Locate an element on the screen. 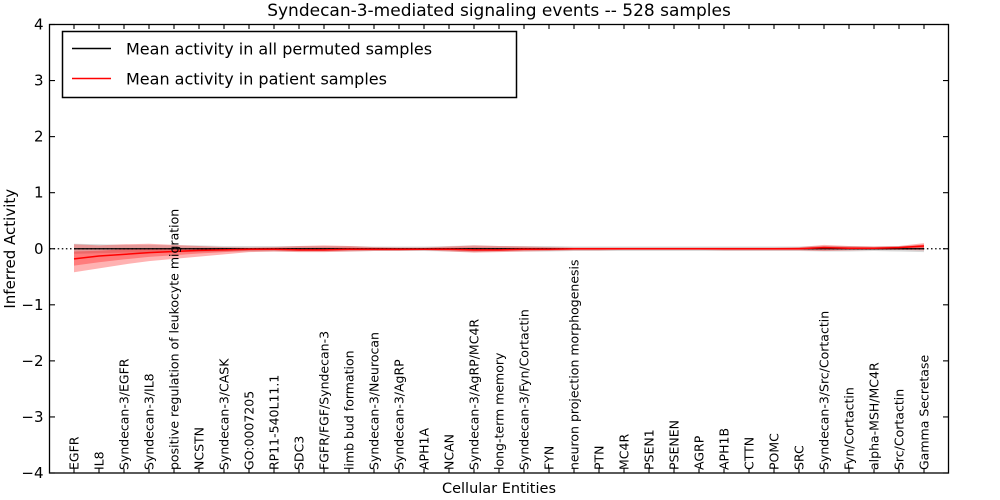 The height and width of the screenshot is (500, 1000). x-tick-label: FYN is located at coordinates (549, 458).